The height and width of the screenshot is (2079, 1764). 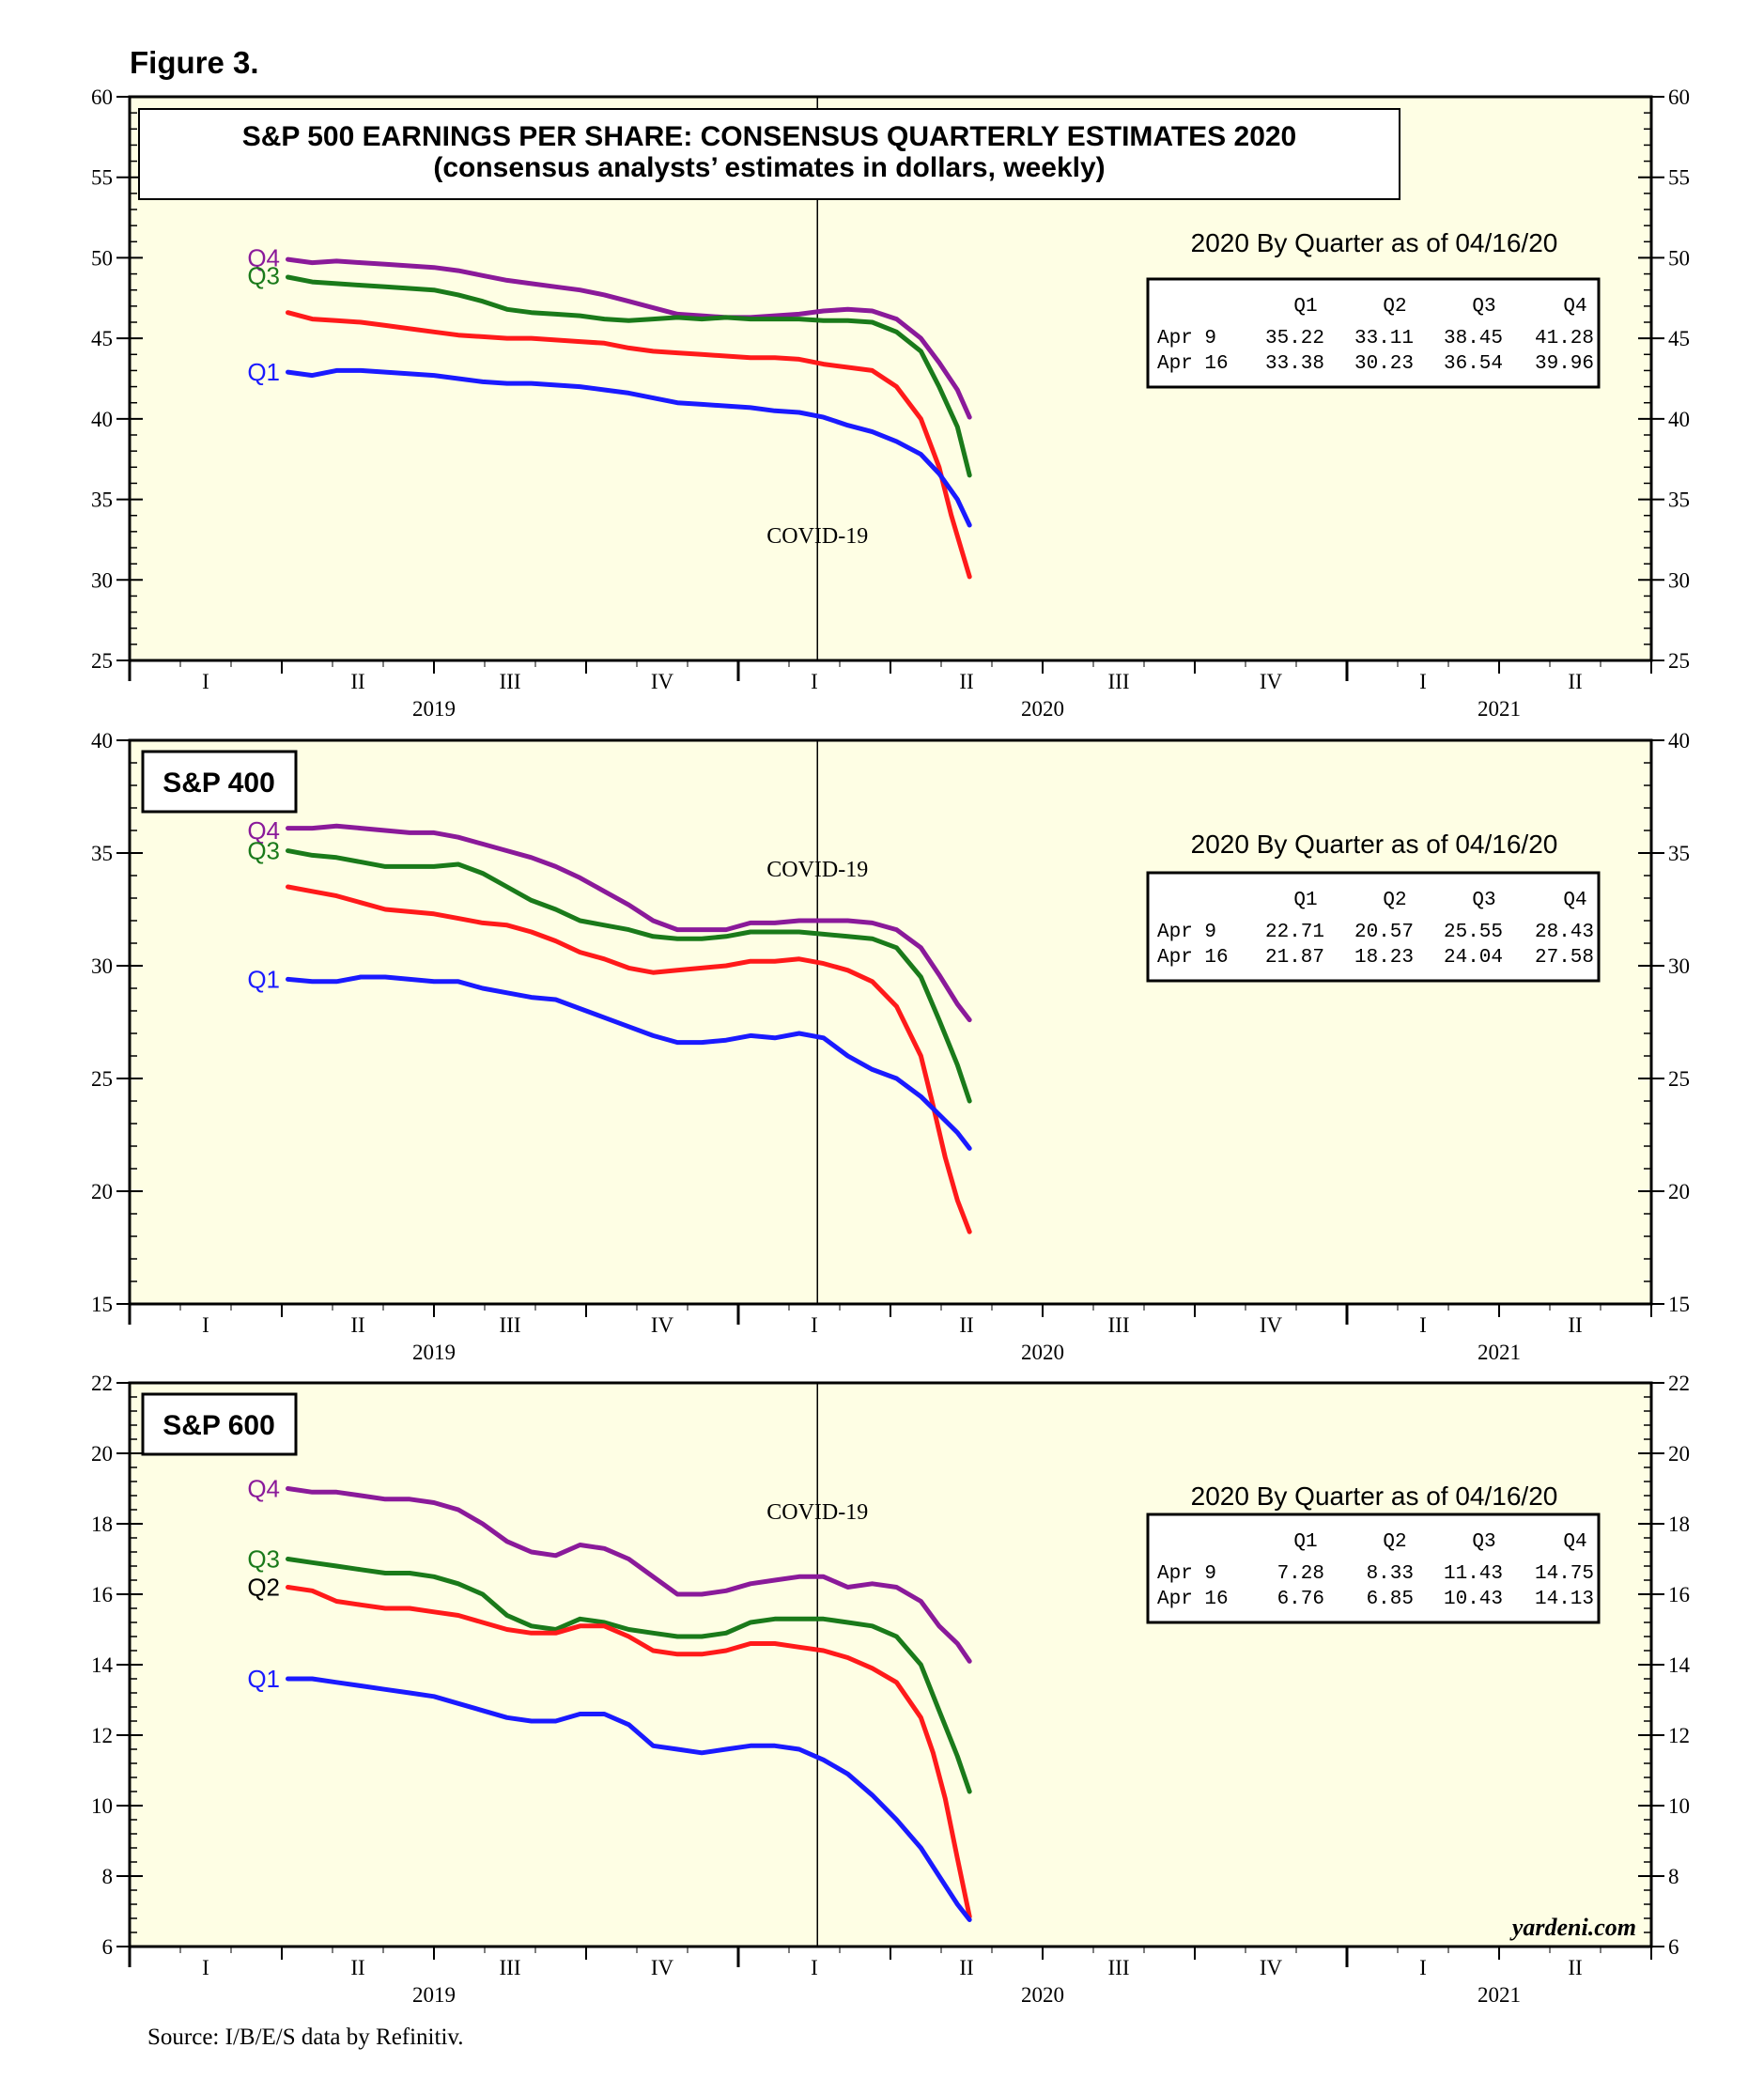 I want to click on y-tick-label-right: 40, so click(x=1679, y=420).